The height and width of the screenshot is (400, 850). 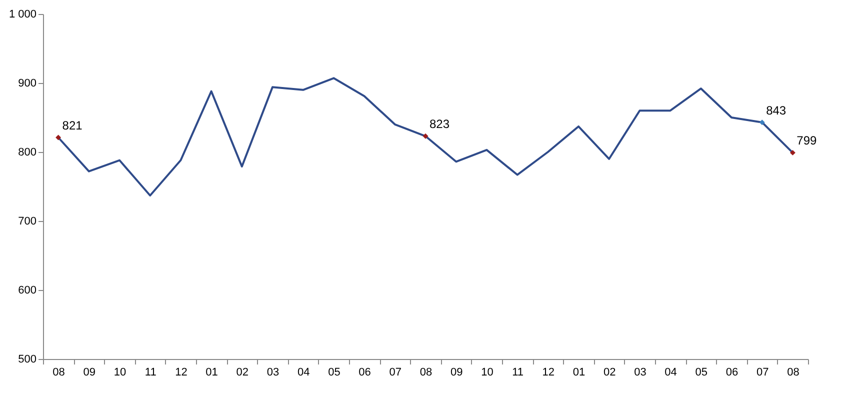 What do you see at coordinates (27, 84) in the screenshot?
I see `y-tick-label: 900` at bounding box center [27, 84].